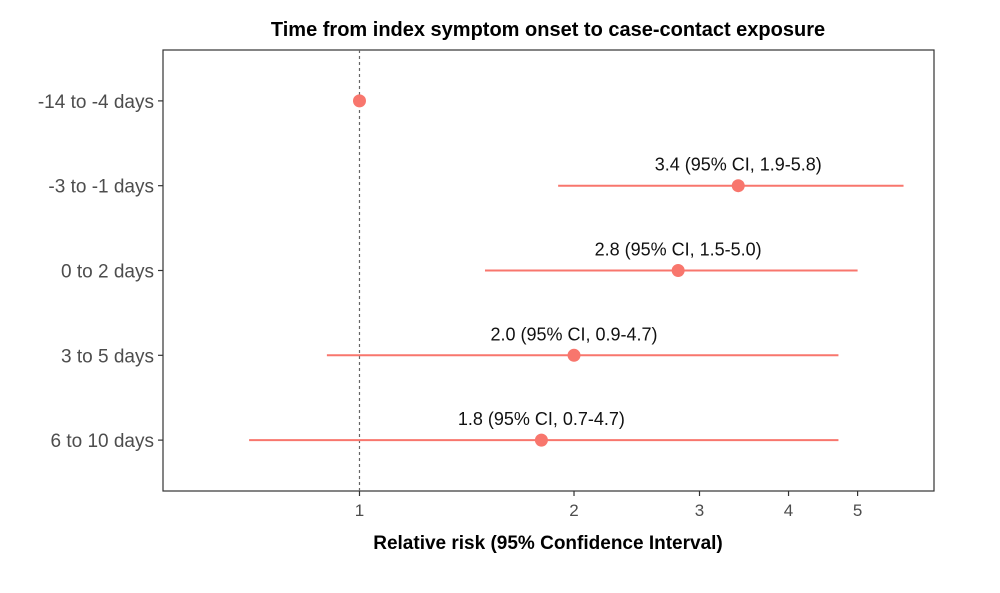  Describe the element at coordinates (96, 102) in the screenshot. I see `y-tick-label: -14 to -4 days` at that location.